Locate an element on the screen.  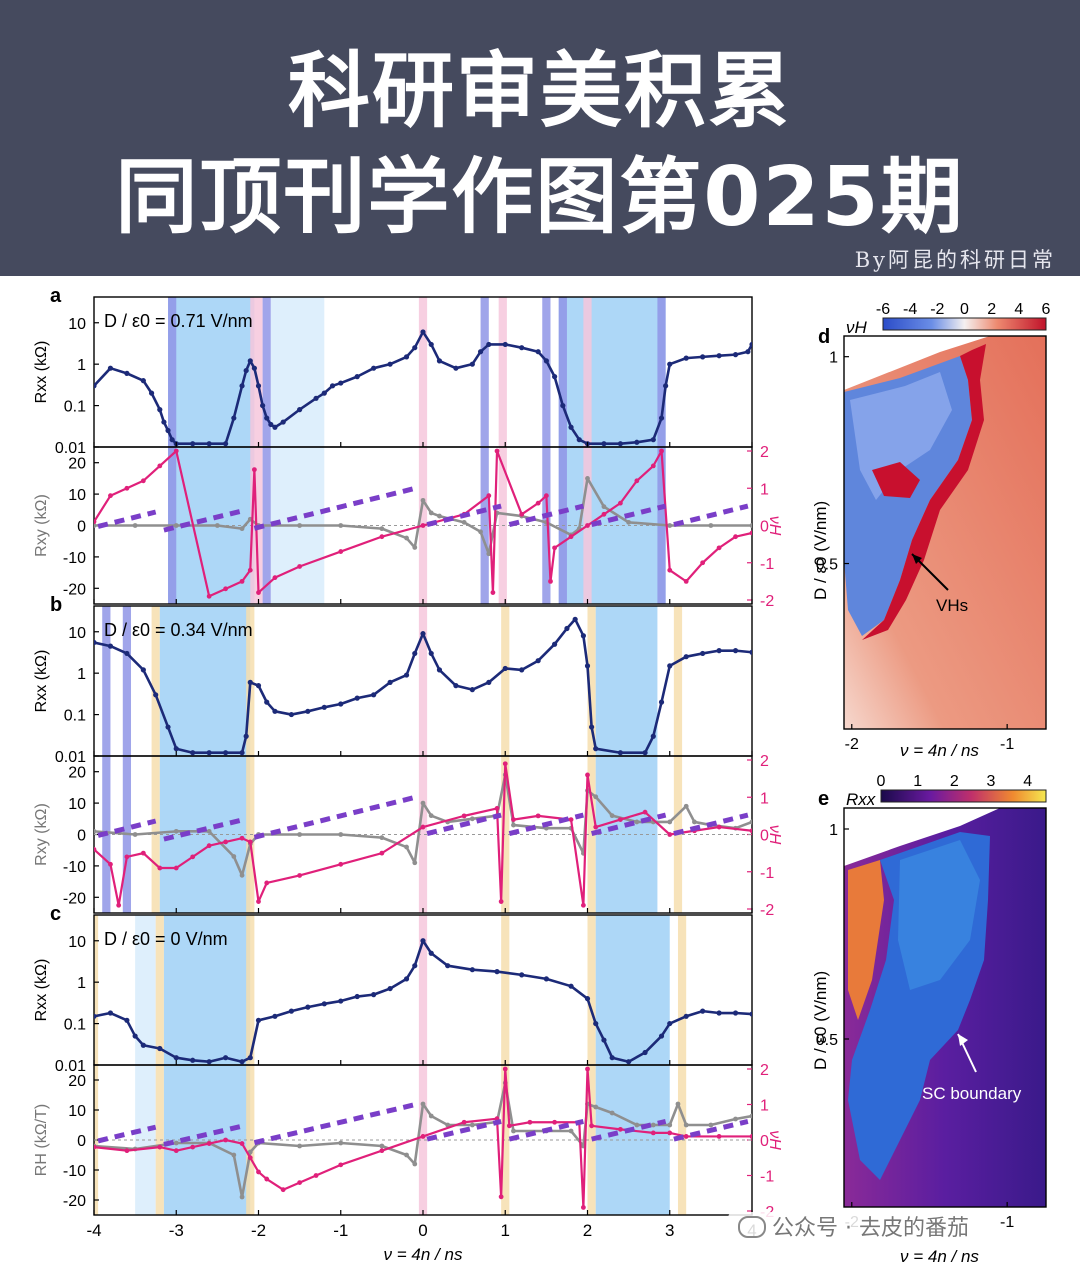
rxx-ylabel: Rxx (kΩ) is located at coordinates (41, 681).